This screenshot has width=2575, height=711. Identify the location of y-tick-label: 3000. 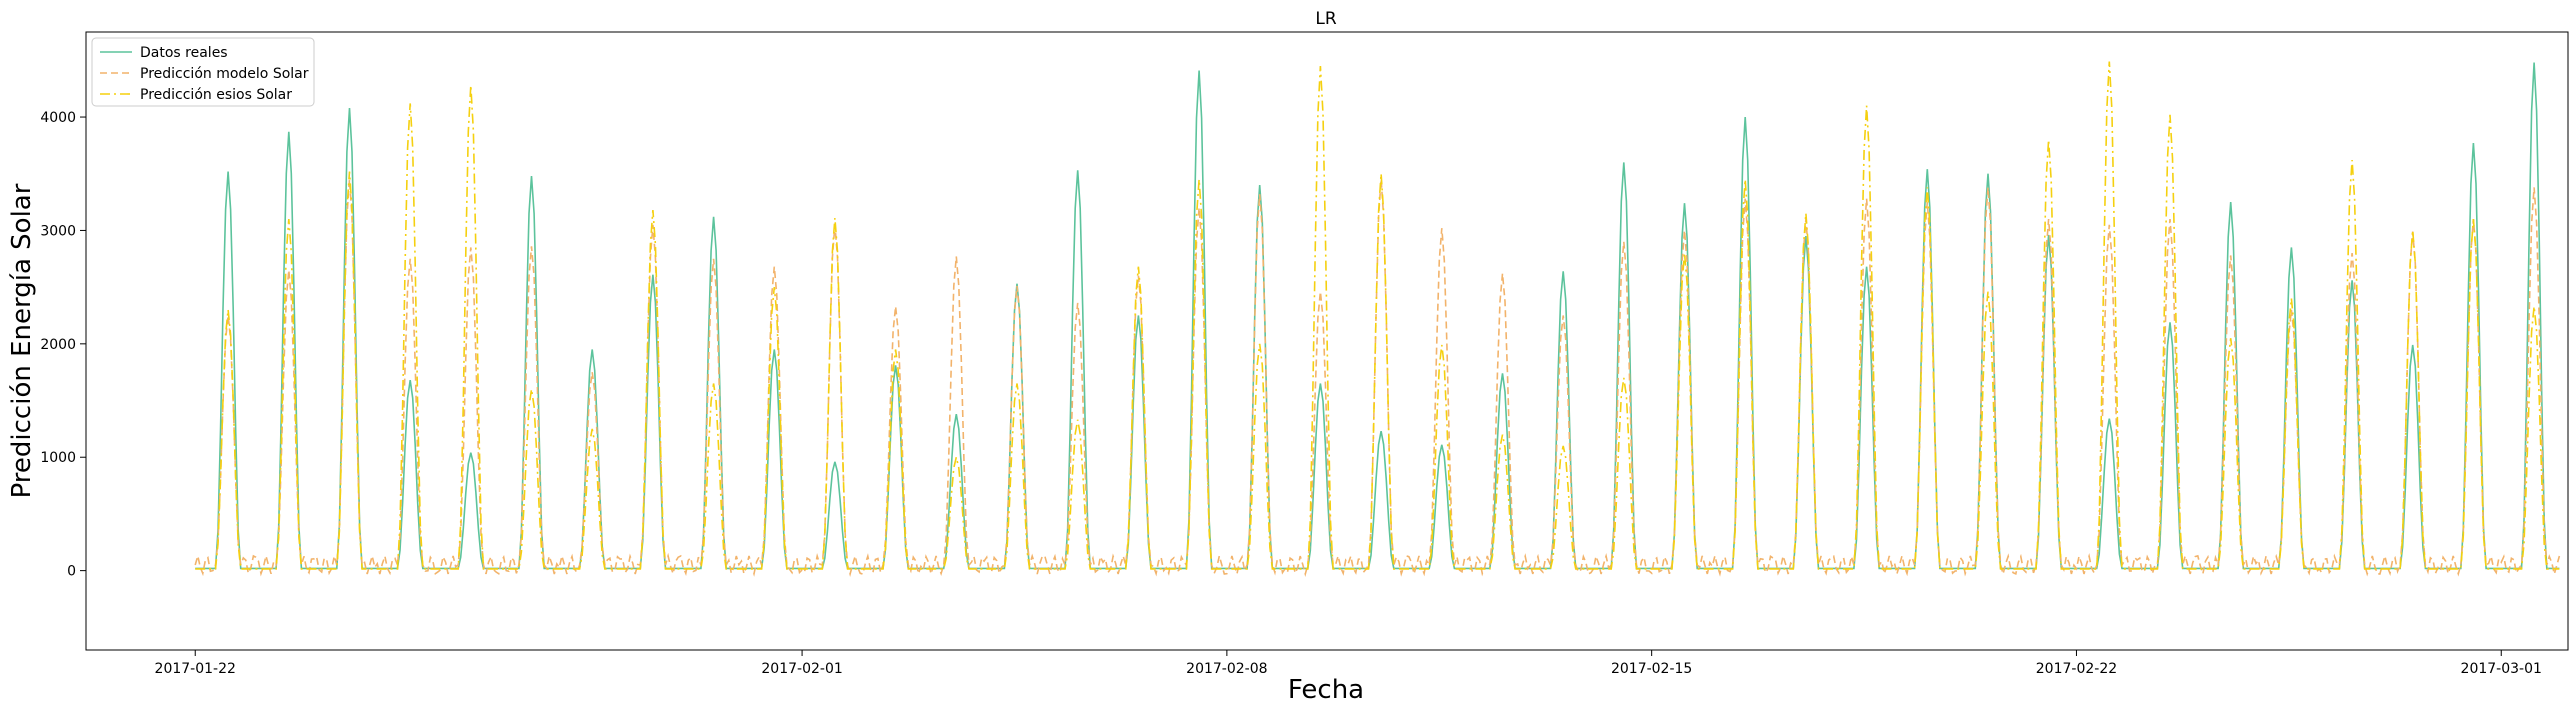
(58, 231).